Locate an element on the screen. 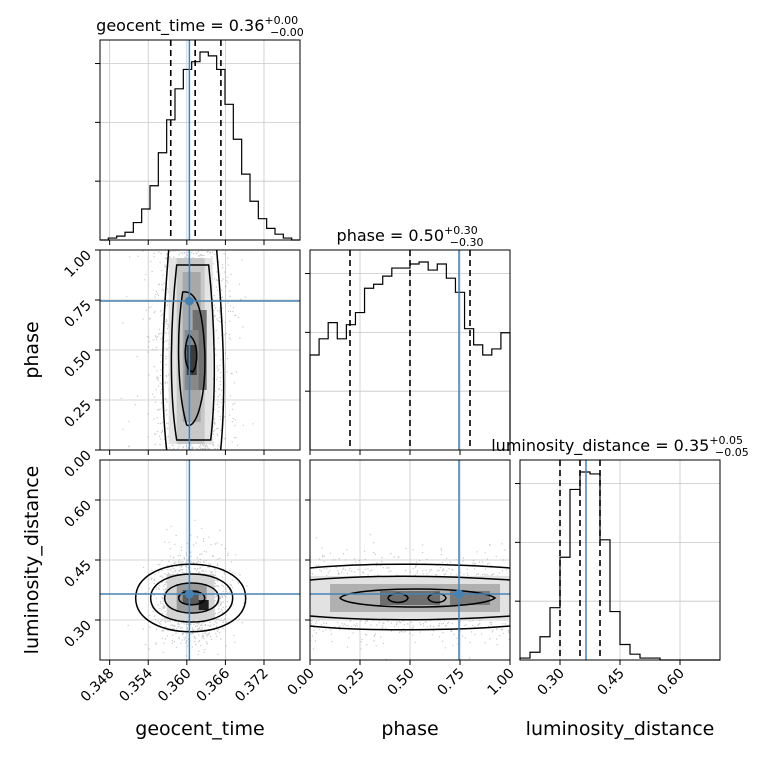 This screenshot has height=760, width=760. hist-panel-luminosity_distance: luminosity_distance = 0.35+0.05 −0.05 is located at coordinates (620, 547).